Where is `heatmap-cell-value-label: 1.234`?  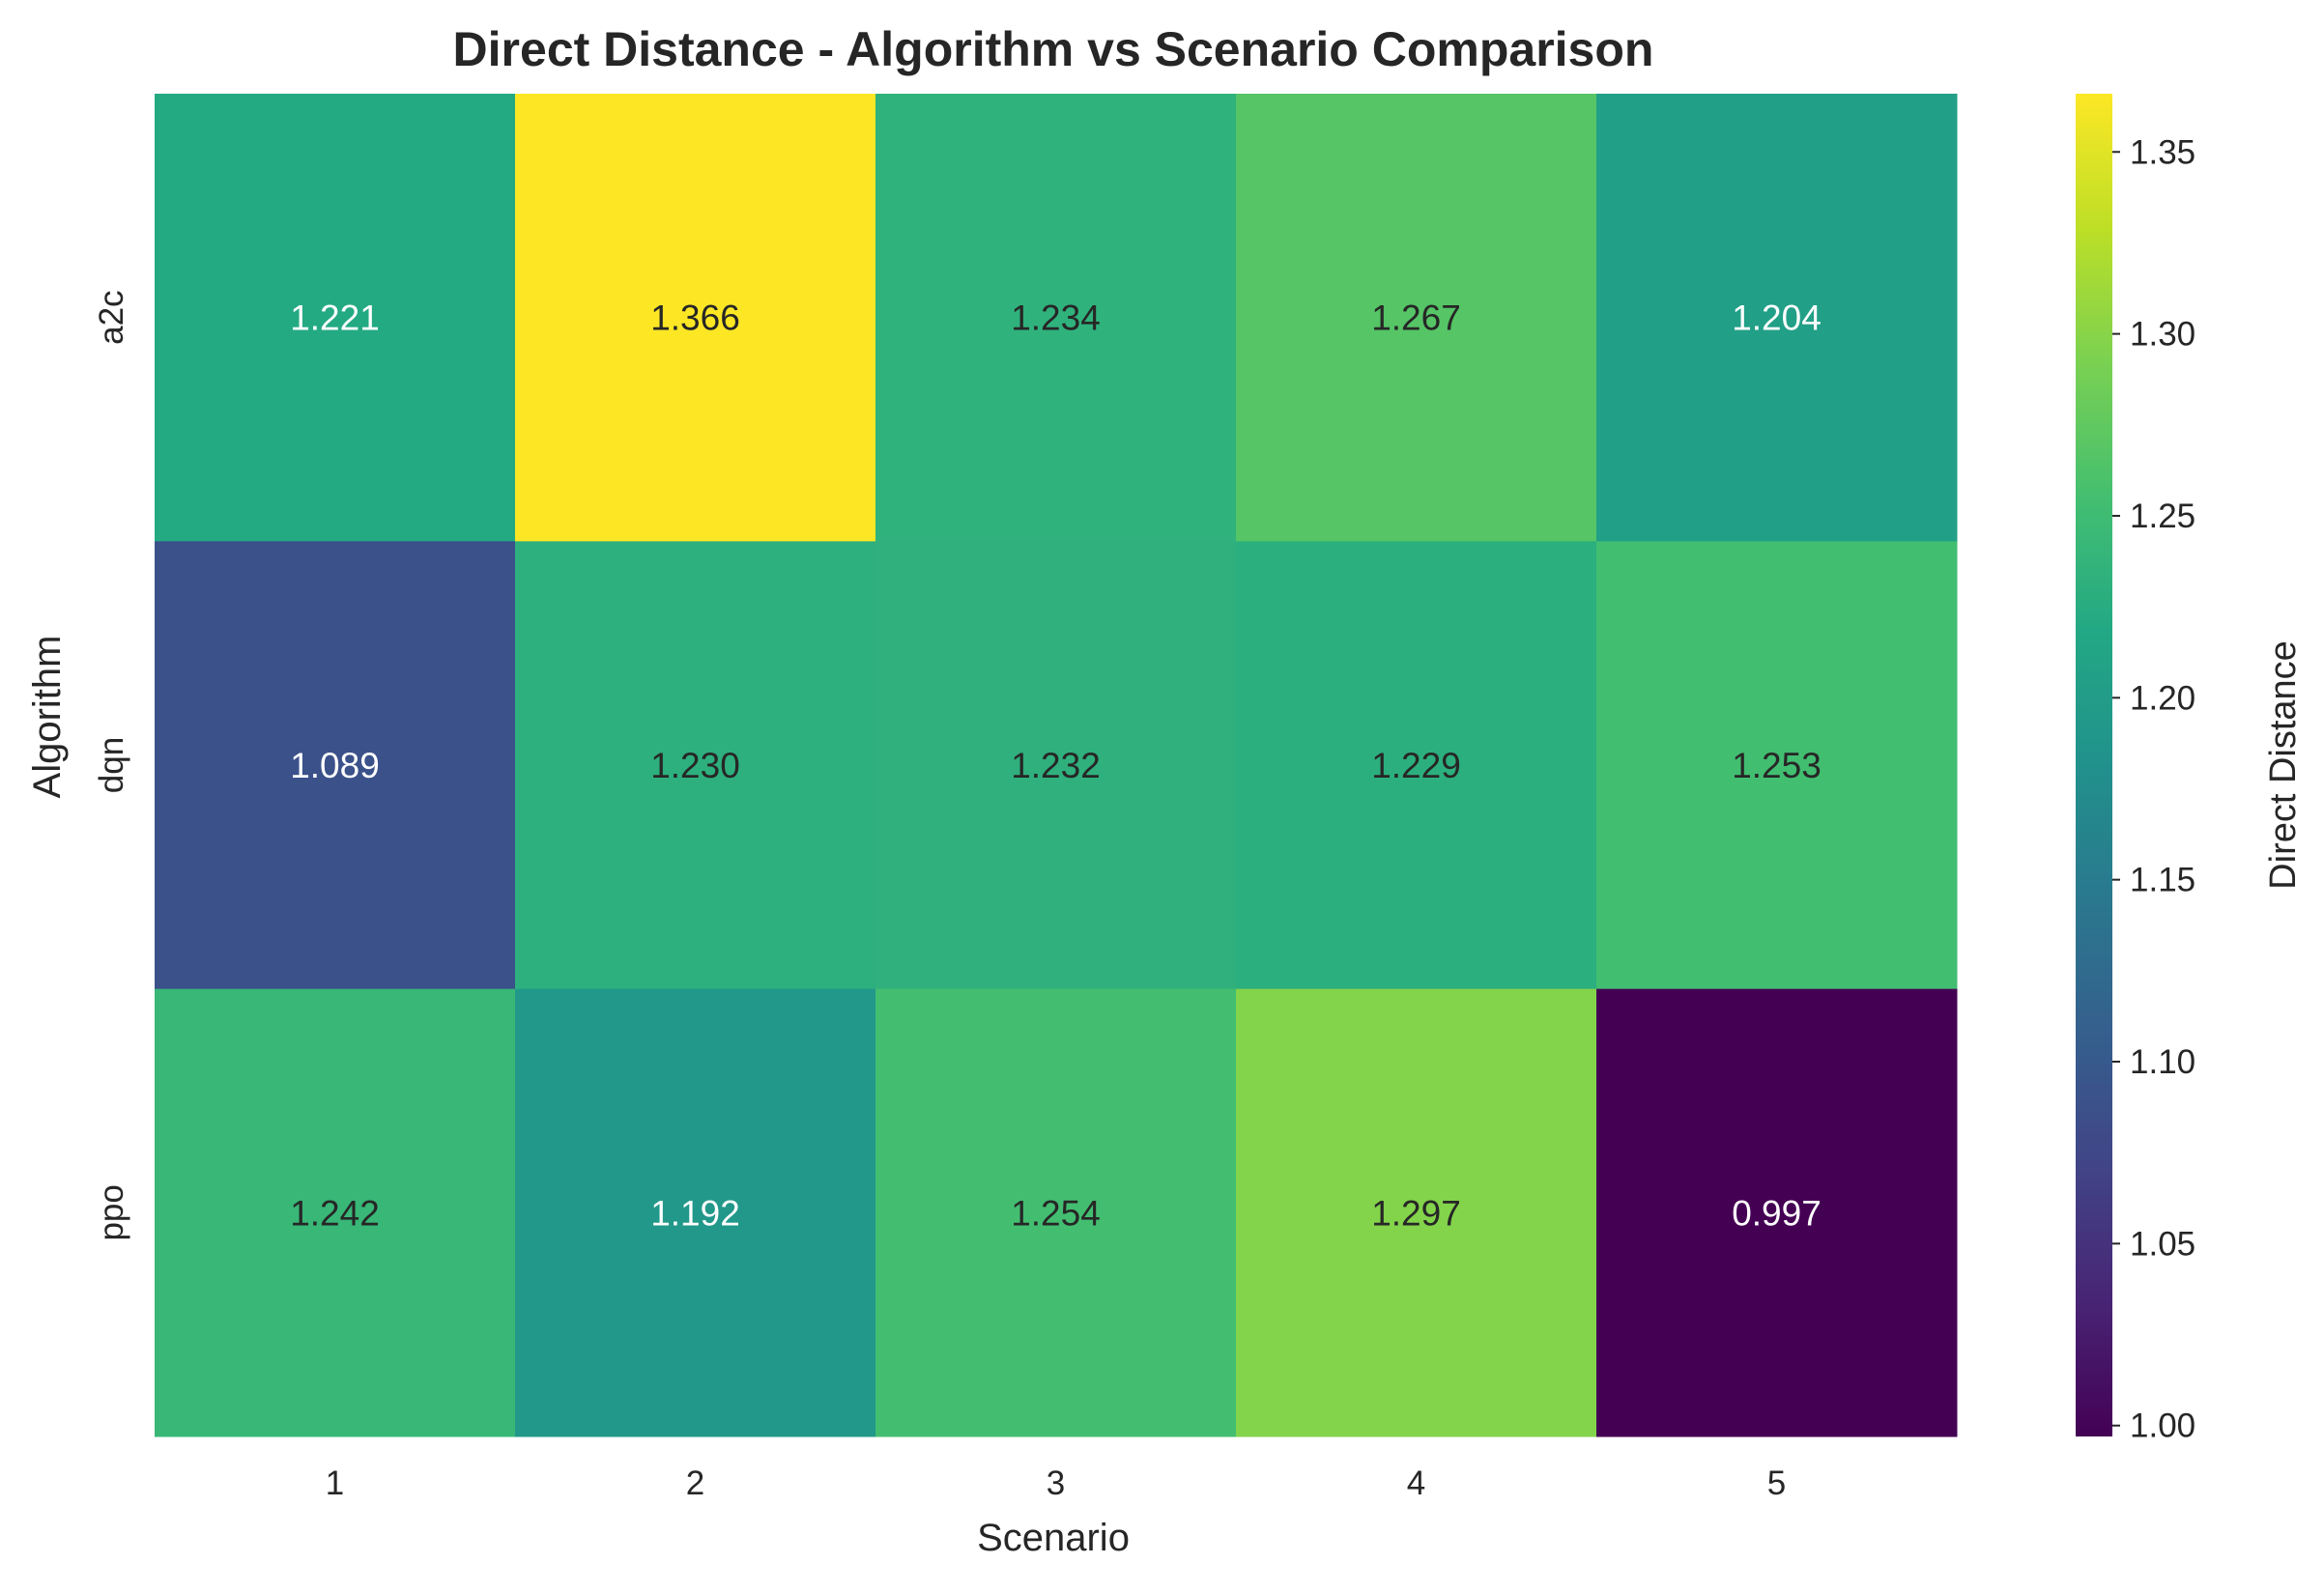 heatmap-cell-value-label: 1.234 is located at coordinates (1056, 318).